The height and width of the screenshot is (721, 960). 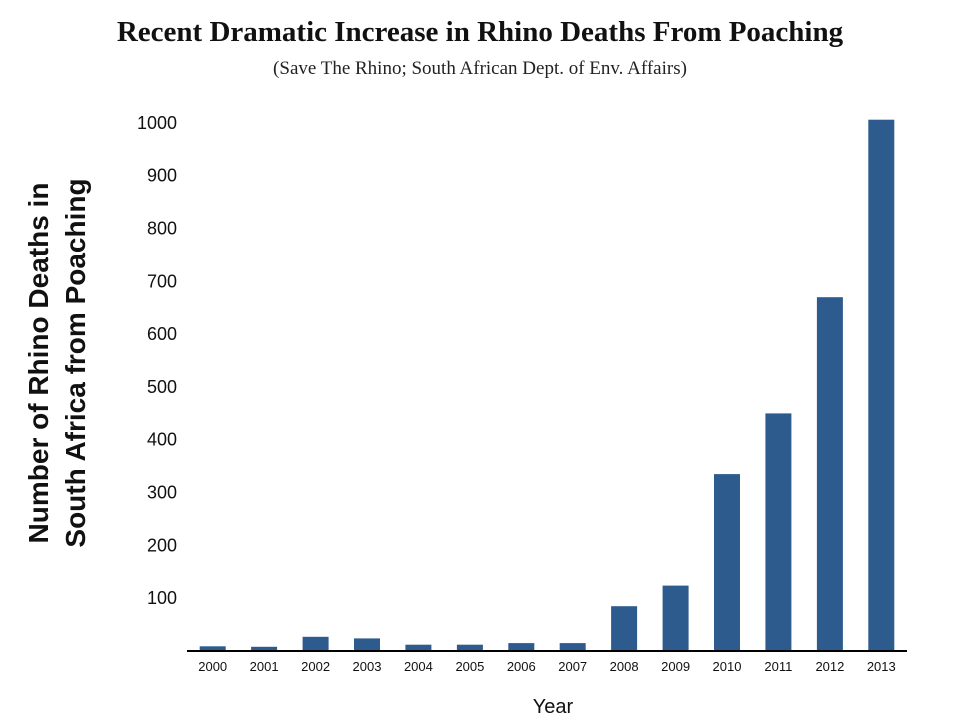 I want to click on bar-2010, so click(x=727, y=562).